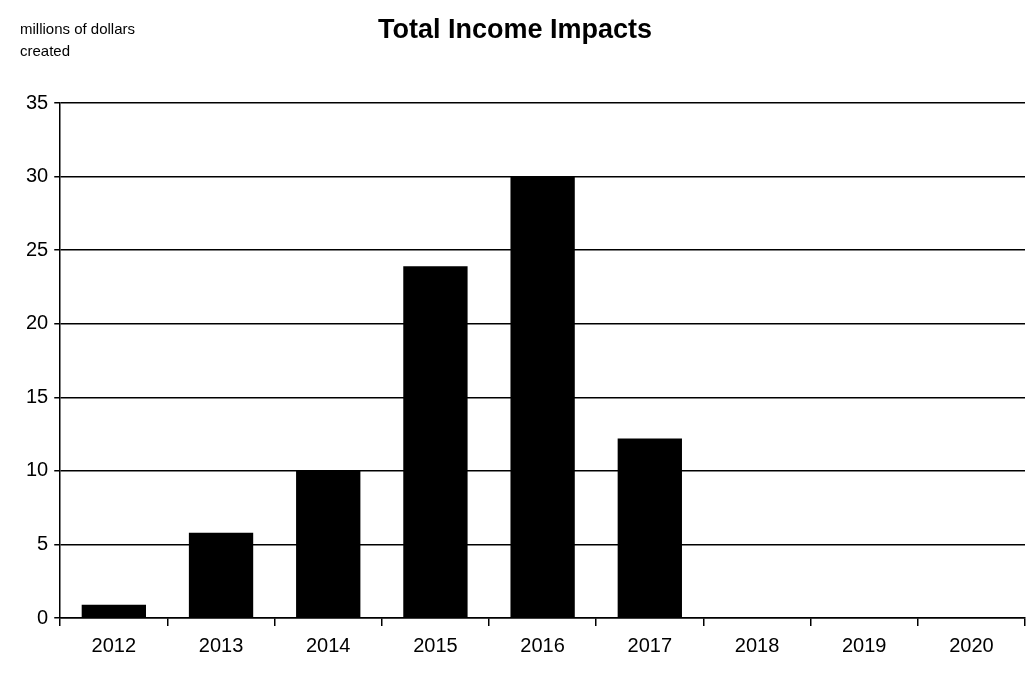 This screenshot has width=1030, height=676. What do you see at coordinates (78, 40) in the screenshot?
I see `y-axis-title: millions of dollars created` at bounding box center [78, 40].